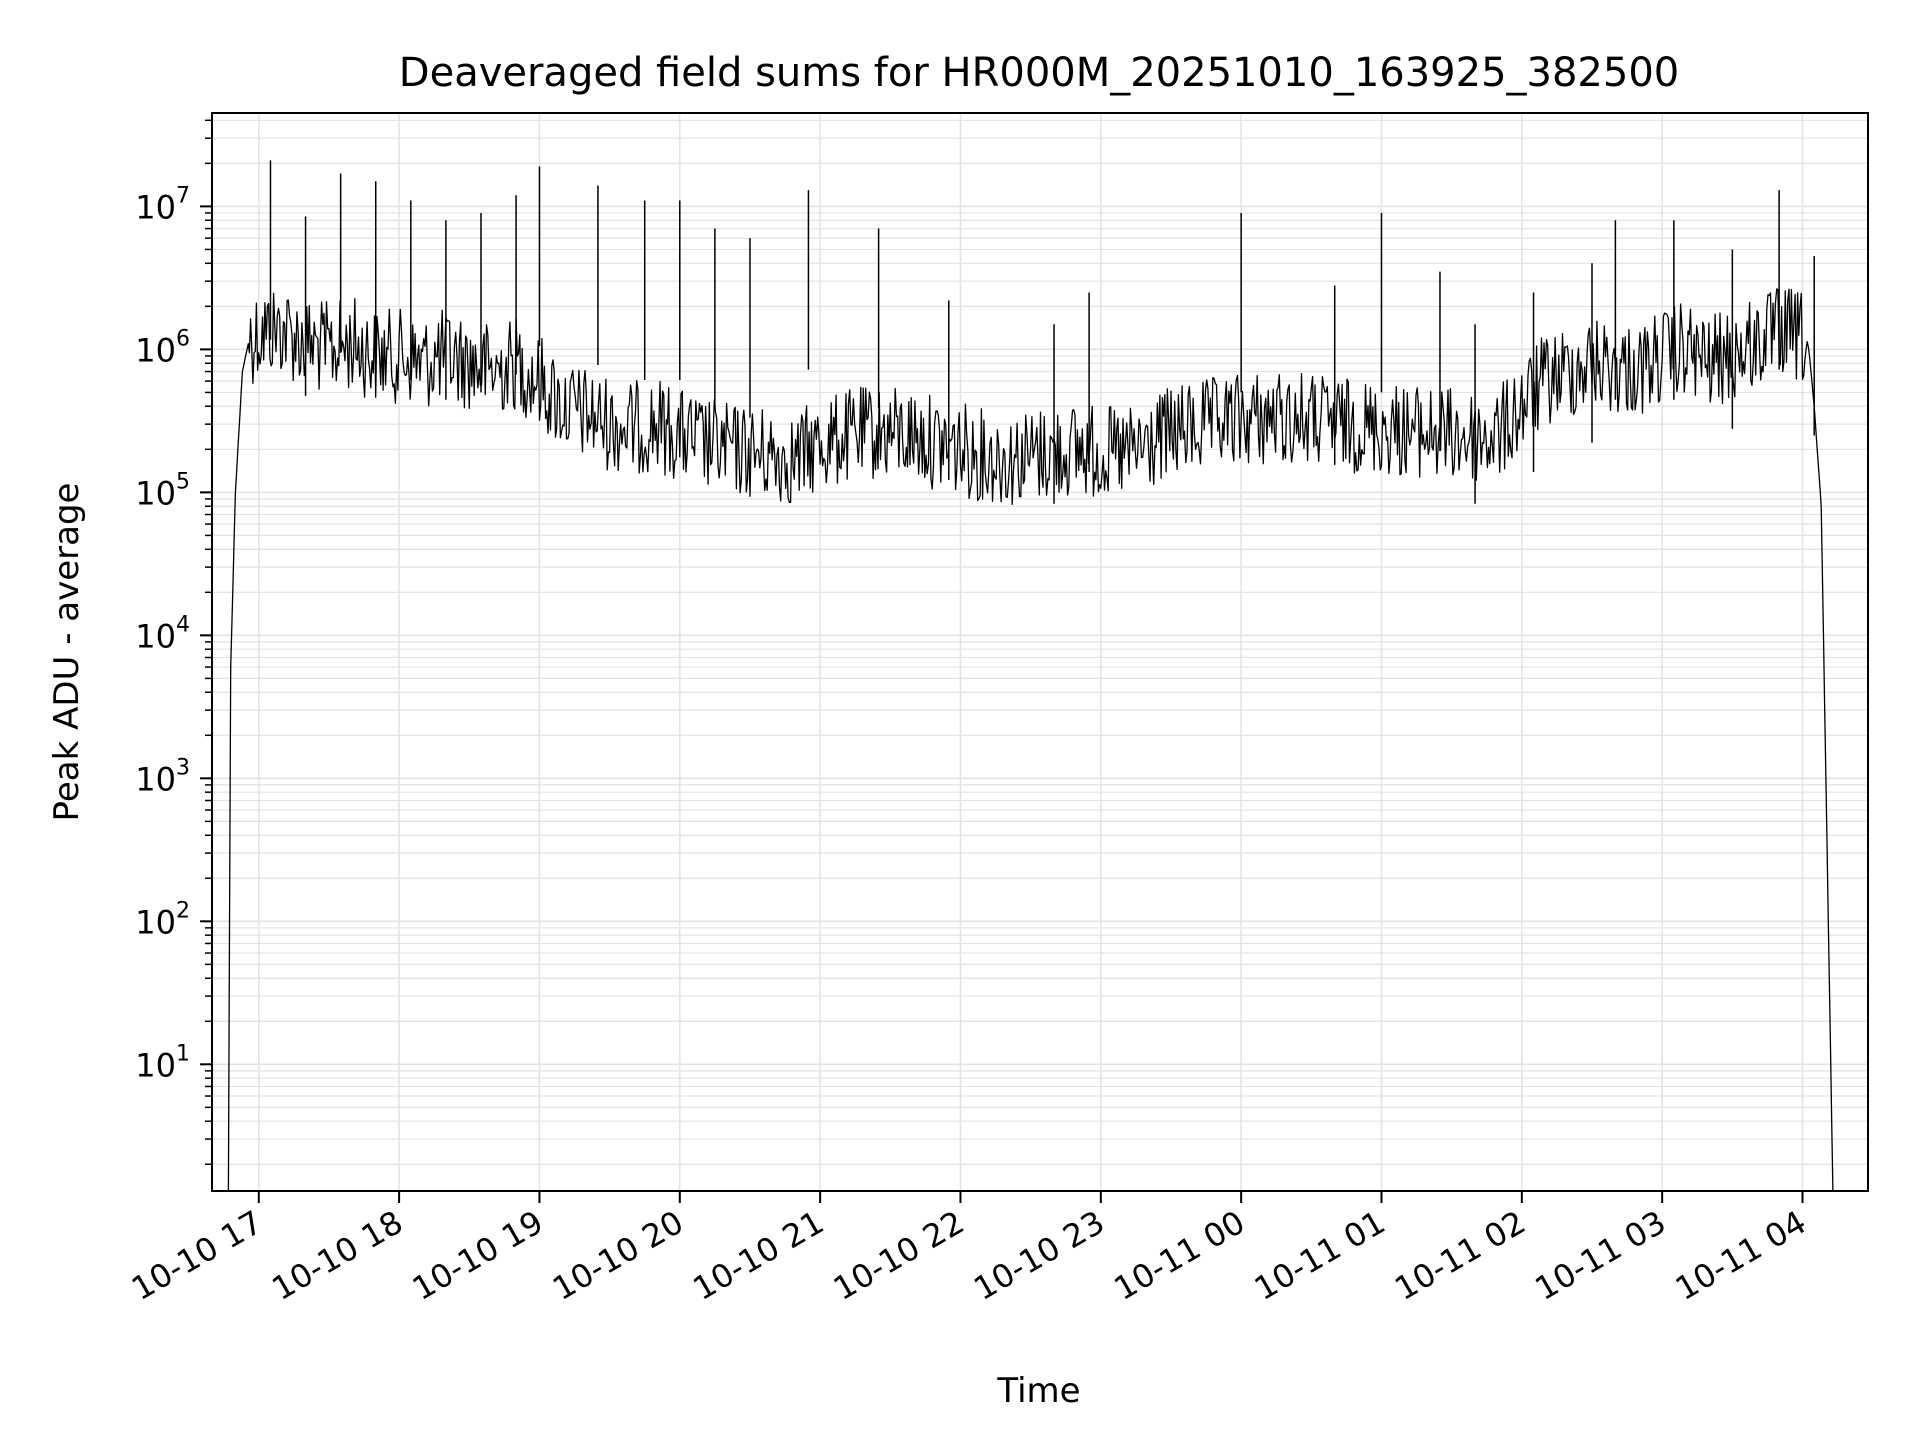 This screenshot has height=1440, width=1920. I want to click on y-tick-label-0: 10¹, so click(162, 1062).